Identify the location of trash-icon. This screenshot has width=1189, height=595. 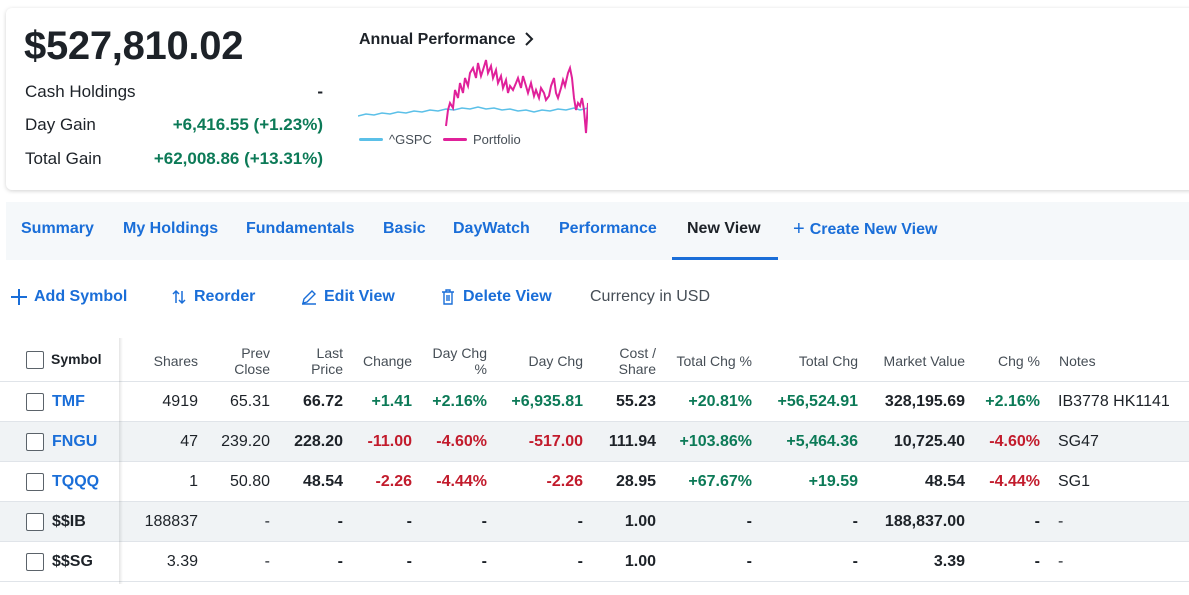
(448, 297).